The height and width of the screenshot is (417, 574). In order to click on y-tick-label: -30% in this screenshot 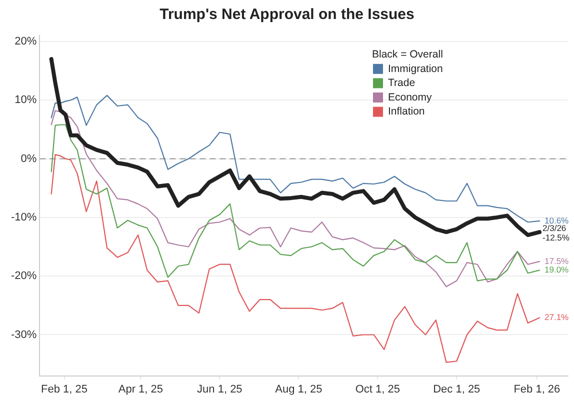, I will do `click(23, 334)`.